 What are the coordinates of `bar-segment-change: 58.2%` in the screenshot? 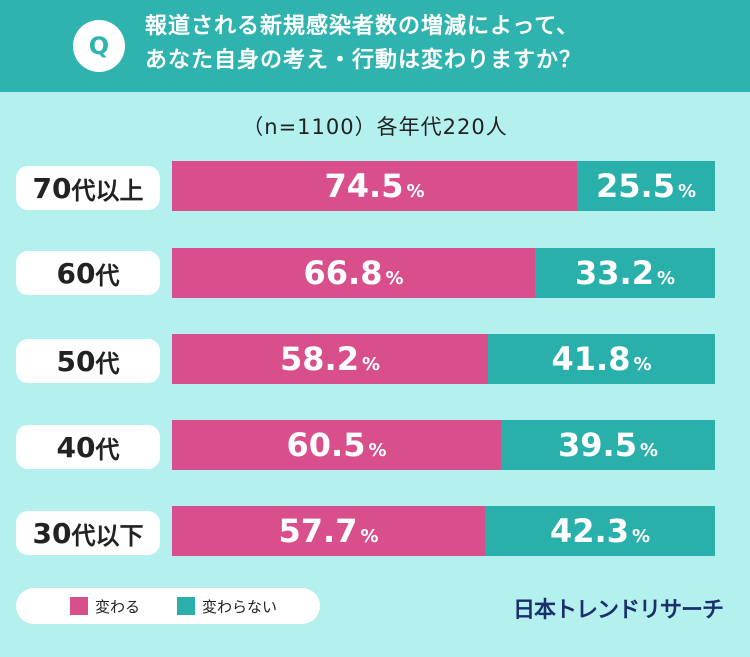 It's located at (330, 359).